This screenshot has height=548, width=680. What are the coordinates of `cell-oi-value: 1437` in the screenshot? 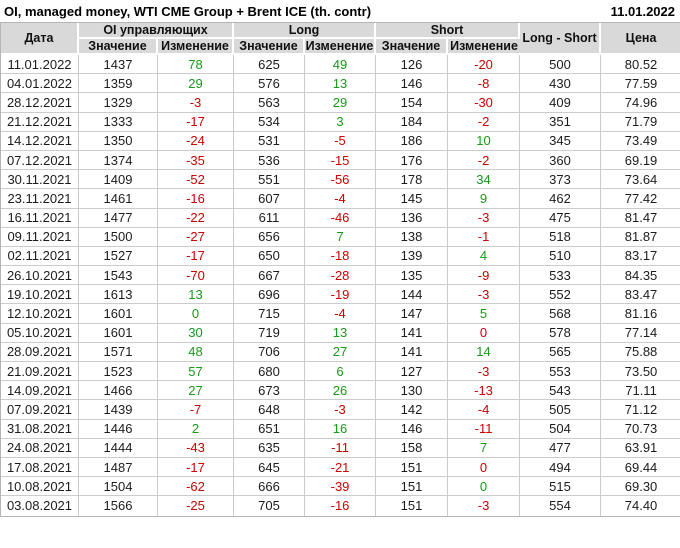 It's located at (118, 65).